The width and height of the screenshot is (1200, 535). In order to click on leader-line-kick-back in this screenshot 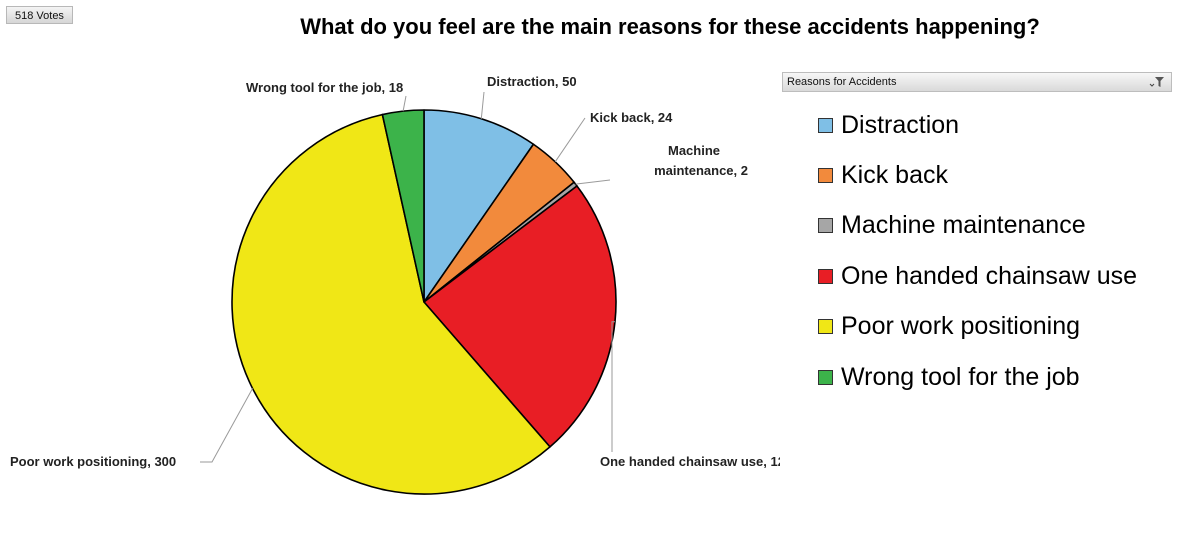, I will do `click(570, 140)`.